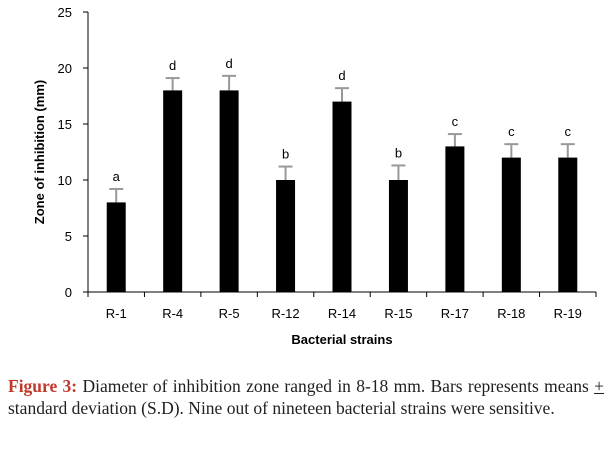  I want to click on x-category-label: R-14, so click(342, 313).